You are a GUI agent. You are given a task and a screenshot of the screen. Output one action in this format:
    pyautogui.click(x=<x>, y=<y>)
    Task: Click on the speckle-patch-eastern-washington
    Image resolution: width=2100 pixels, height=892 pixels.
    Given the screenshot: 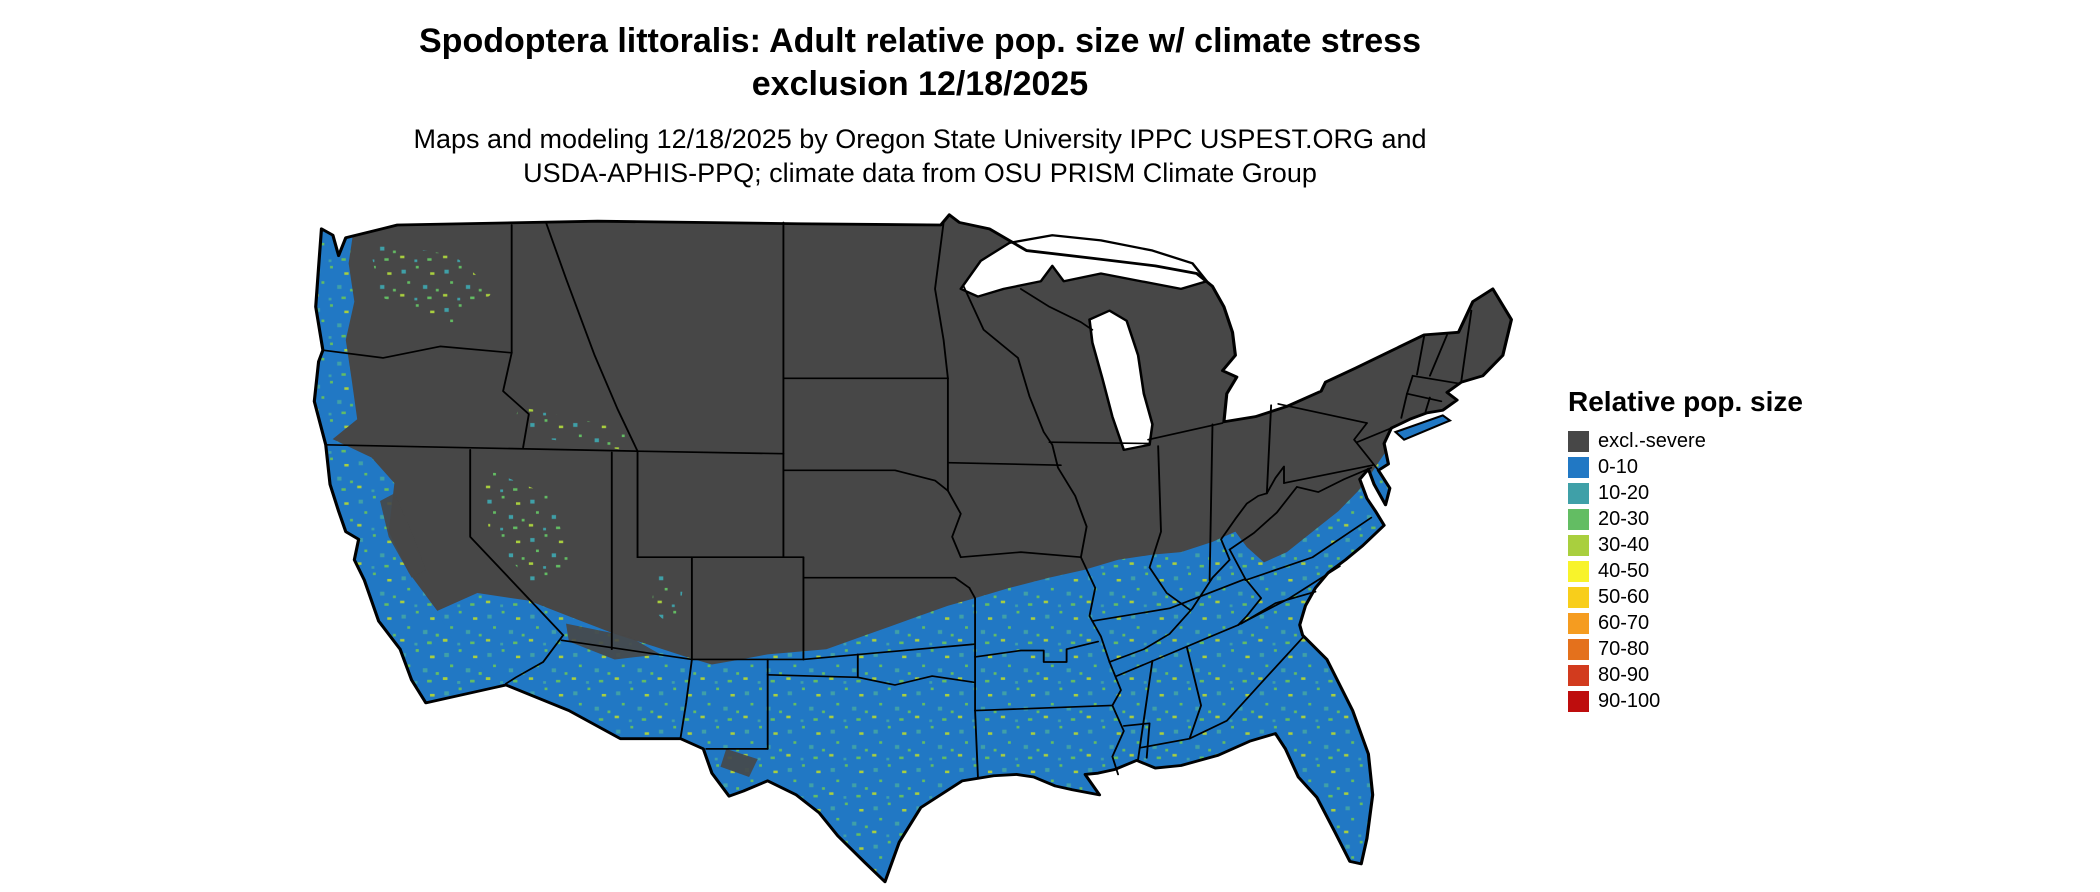 What is the action you would take?
    pyautogui.click(x=431, y=284)
    